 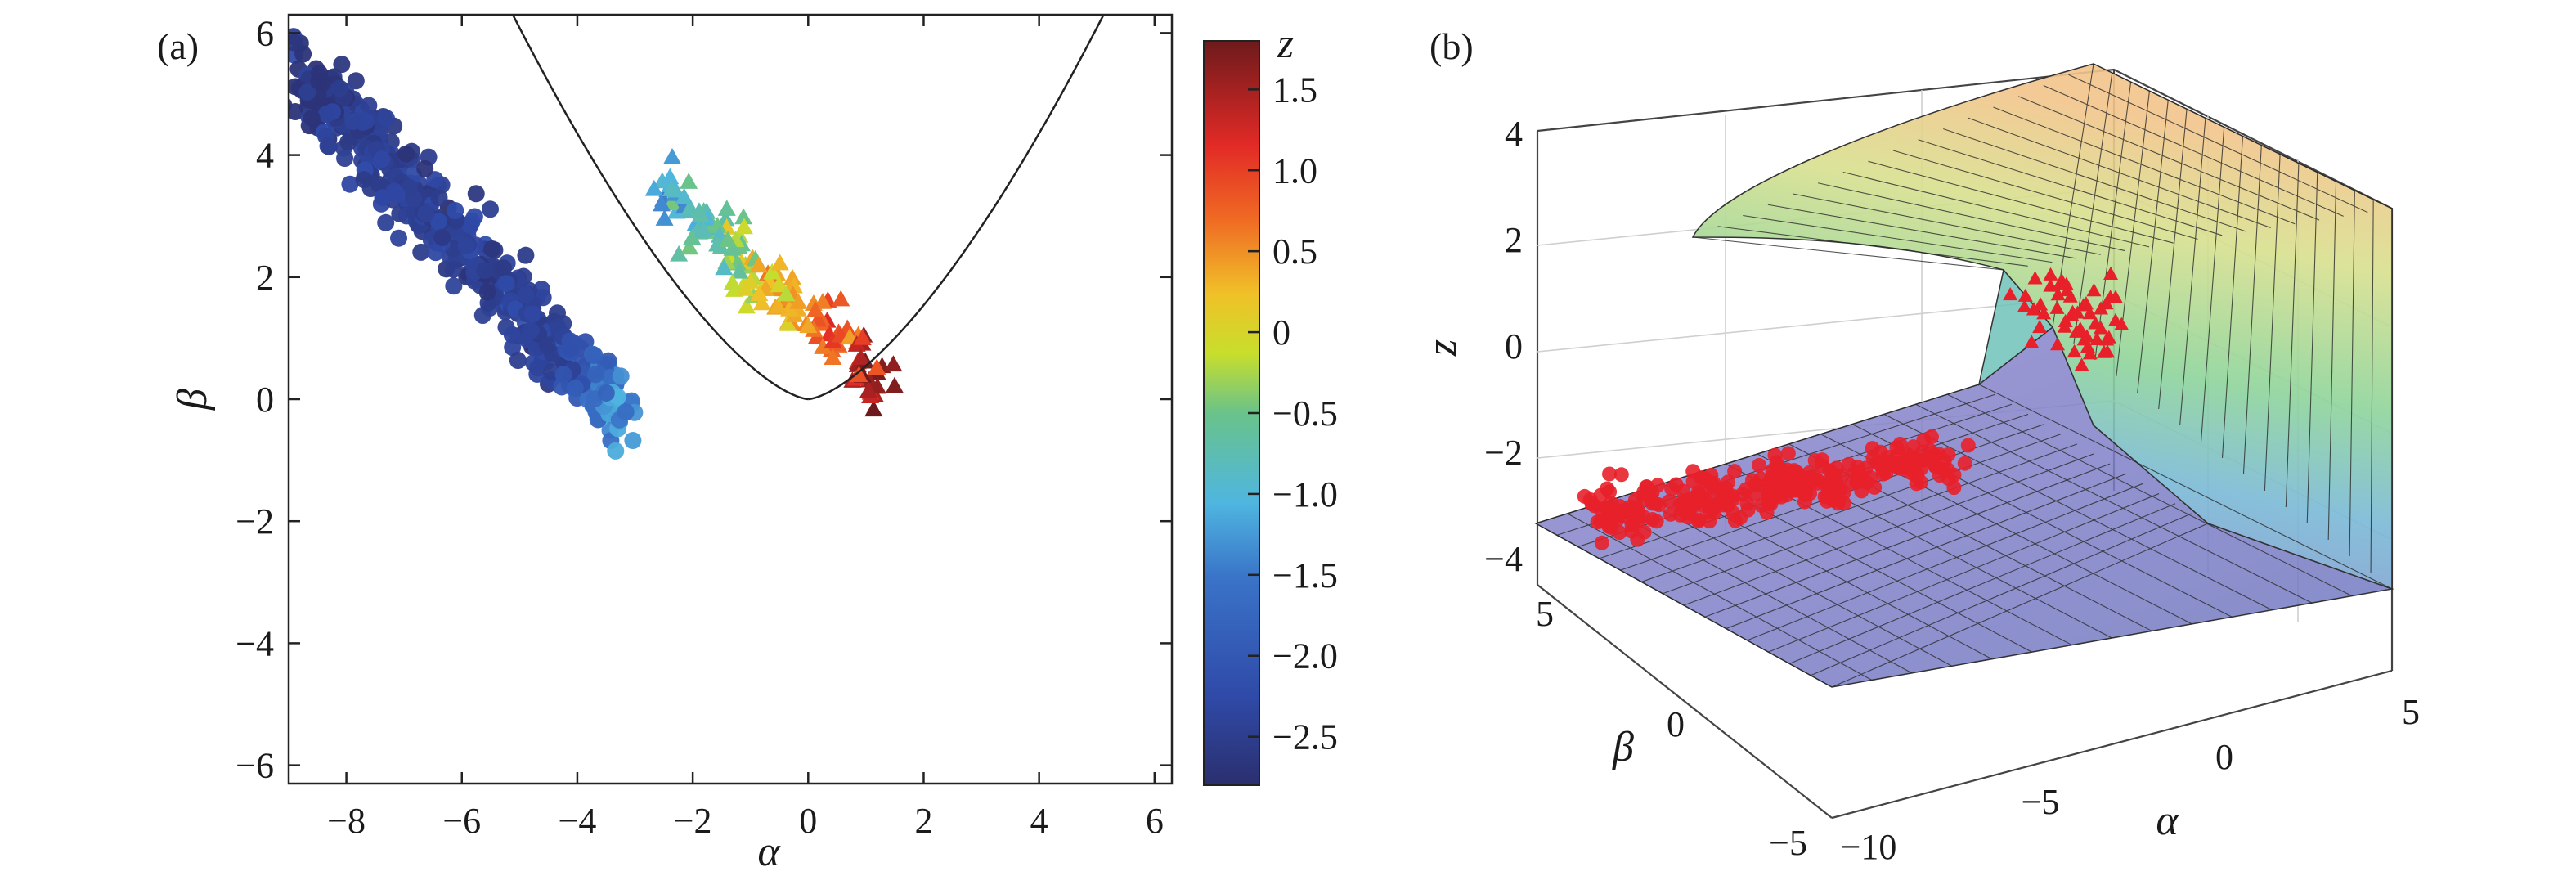 I want to click on x-tick-label: 0, so click(x=808, y=821).